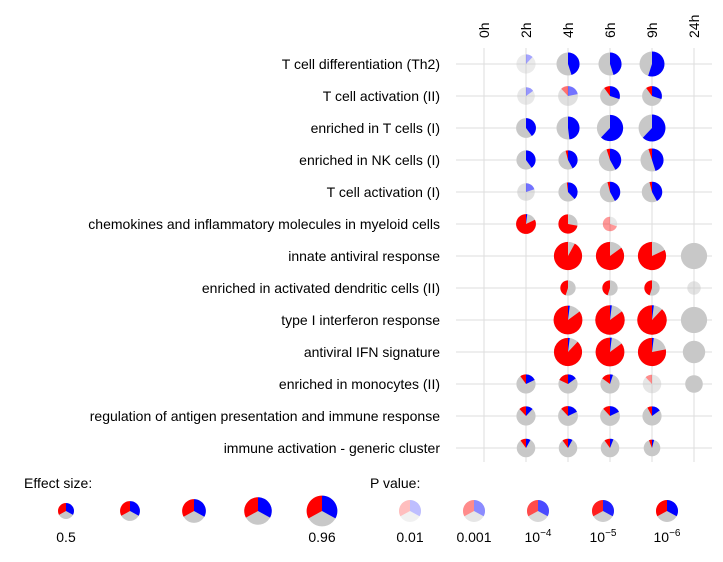  What do you see at coordinates (564, 411) in the screenshot?
I see `pie-r11-c2-up` at bounding box center [564, 411].